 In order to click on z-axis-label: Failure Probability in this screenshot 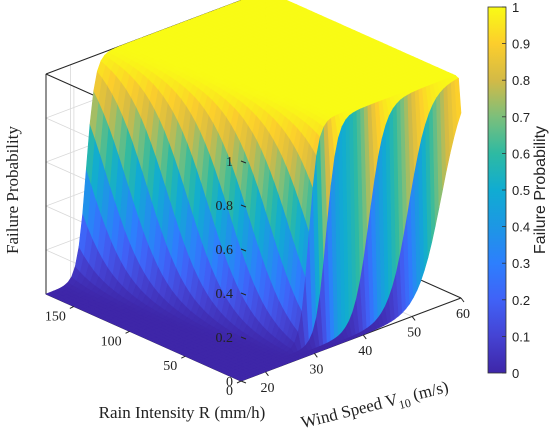, I will do `click(12, 190)`.